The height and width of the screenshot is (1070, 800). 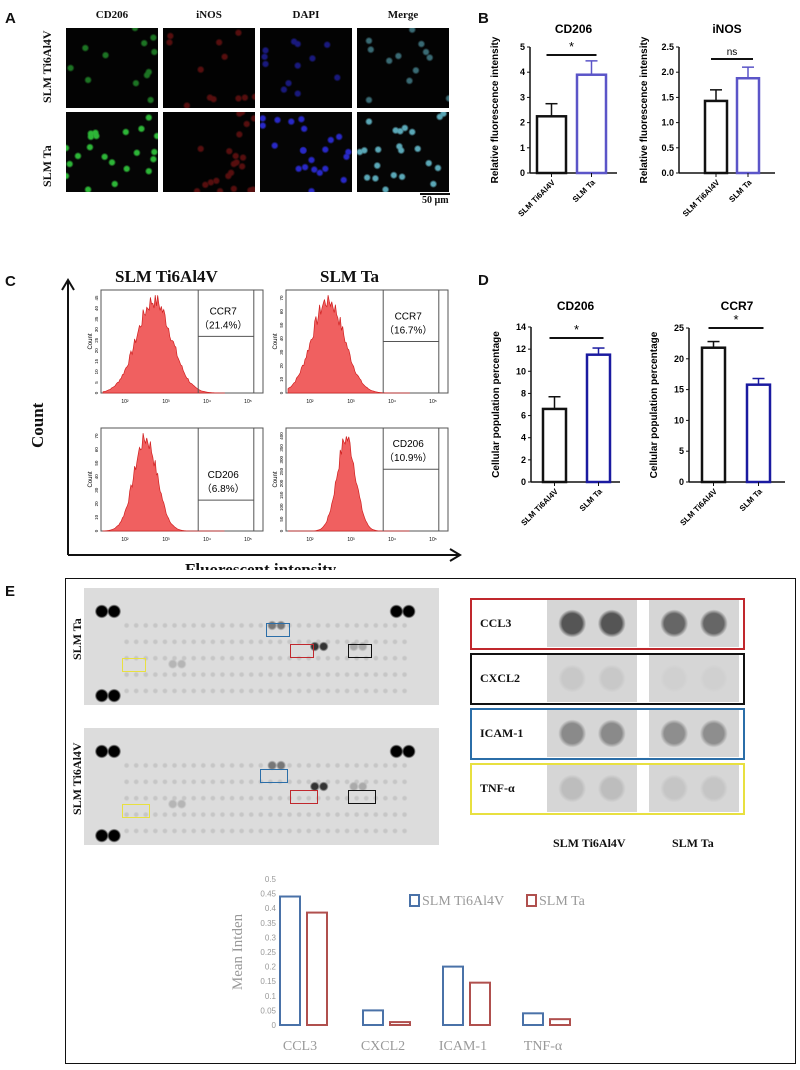 What do you see at coordinates (521, 349) in the screenshot?
I see `y-tick-label: 12` at bounding box center [521, 349].